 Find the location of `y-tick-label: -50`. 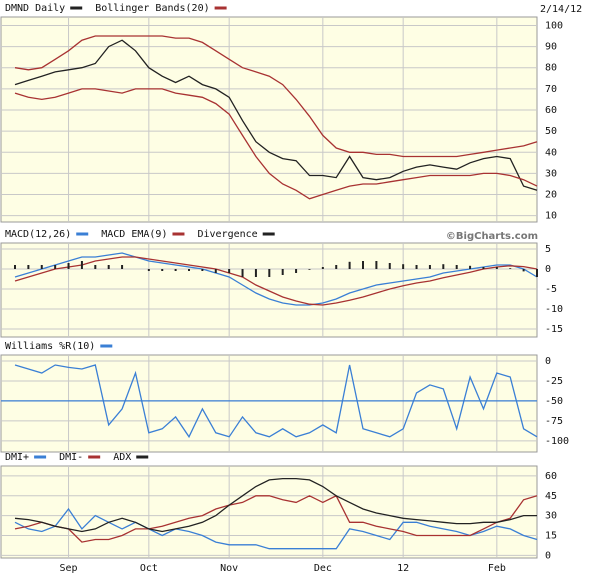

y-tick-label: -50 is located at coordinates (554, 401).